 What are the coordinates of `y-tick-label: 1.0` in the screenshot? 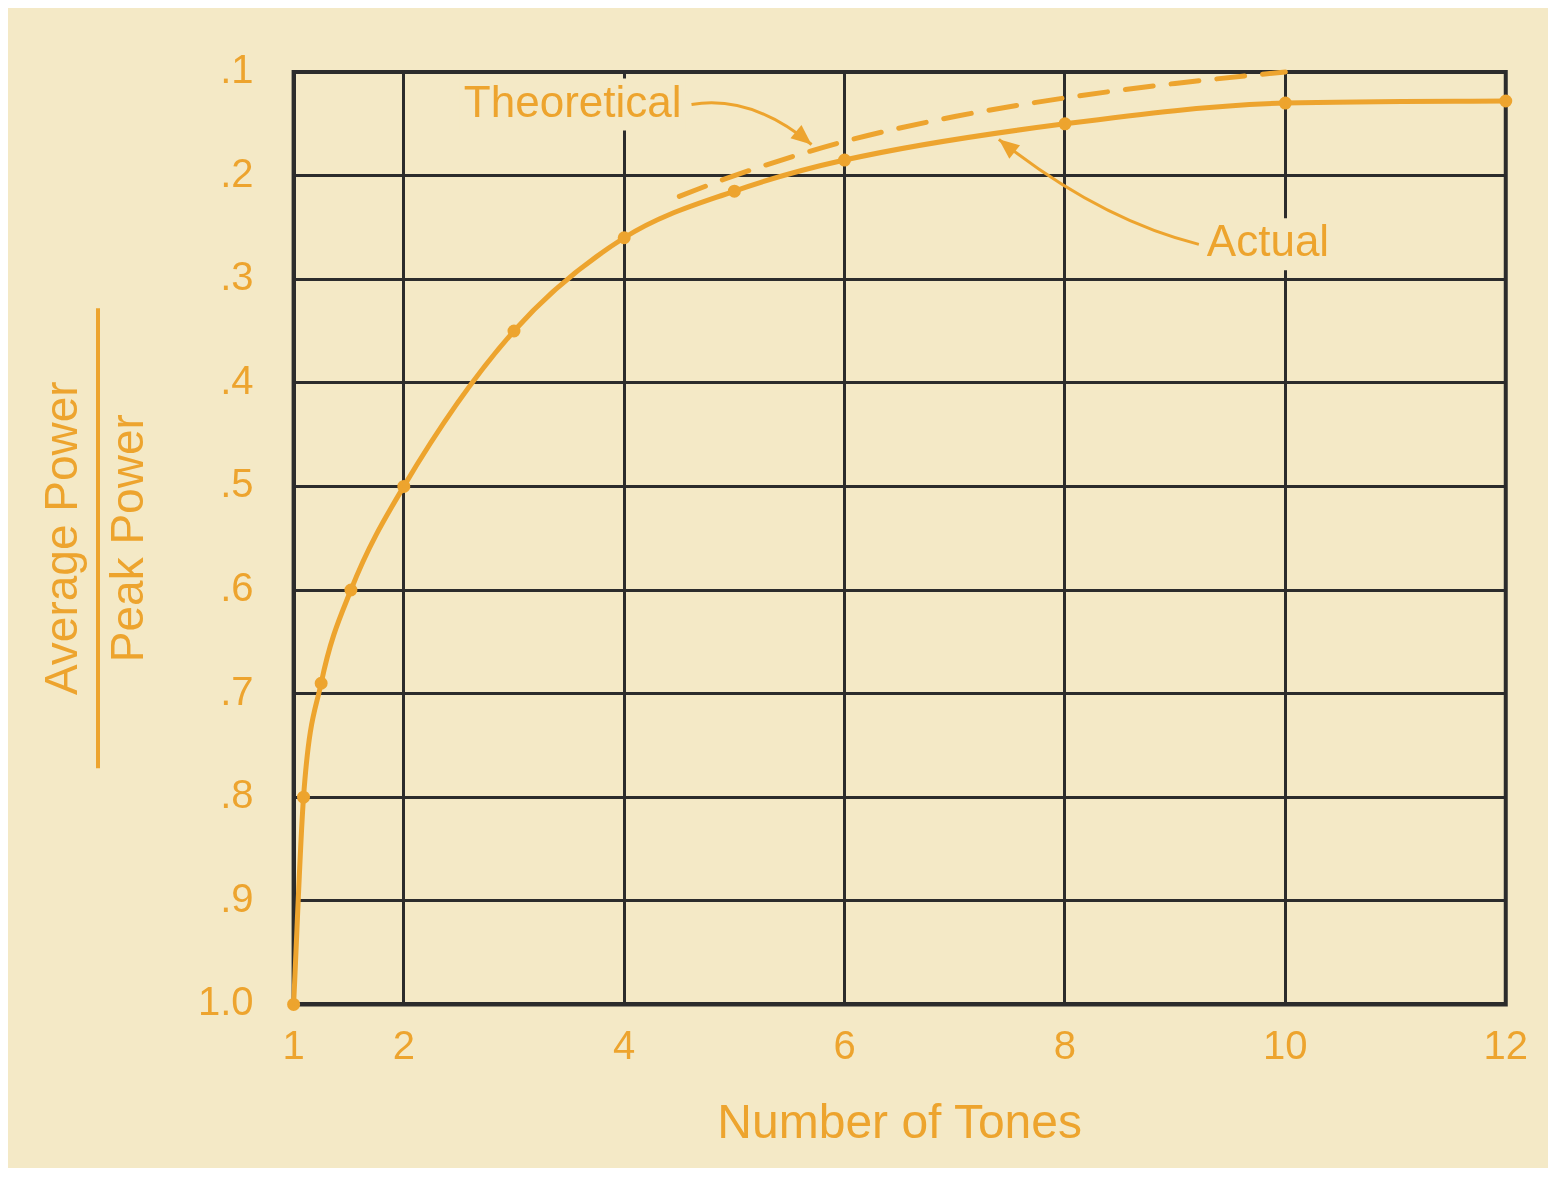 It's located at (226, 1001).